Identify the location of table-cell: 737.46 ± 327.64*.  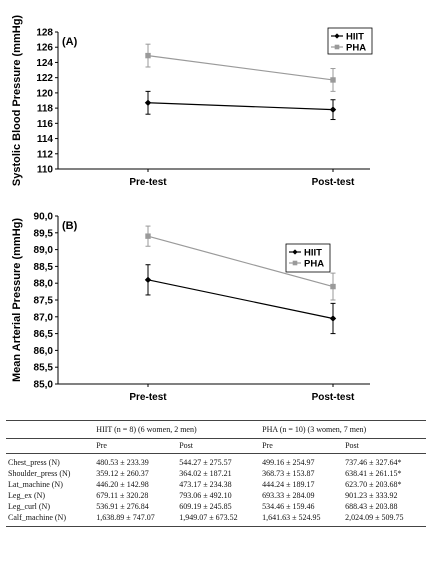
(373, 462).